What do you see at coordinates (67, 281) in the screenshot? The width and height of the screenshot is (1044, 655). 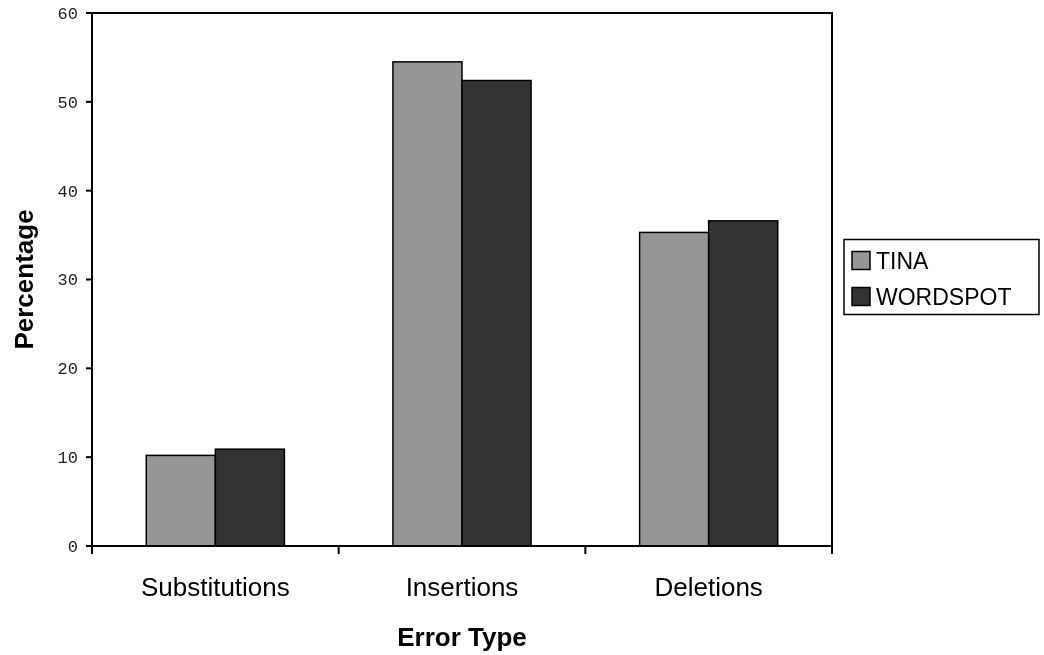 I see `y-tick-label: 30` at bounding box center [67, 281].